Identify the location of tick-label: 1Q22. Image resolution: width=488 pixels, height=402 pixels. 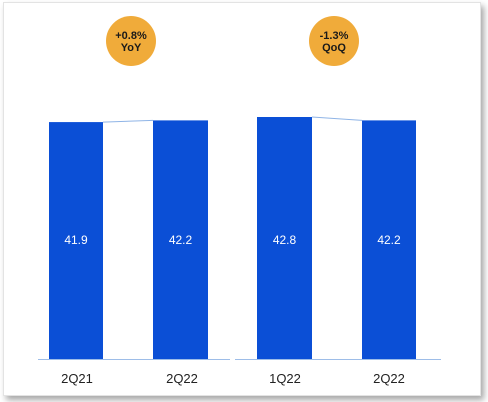
(285, 378).